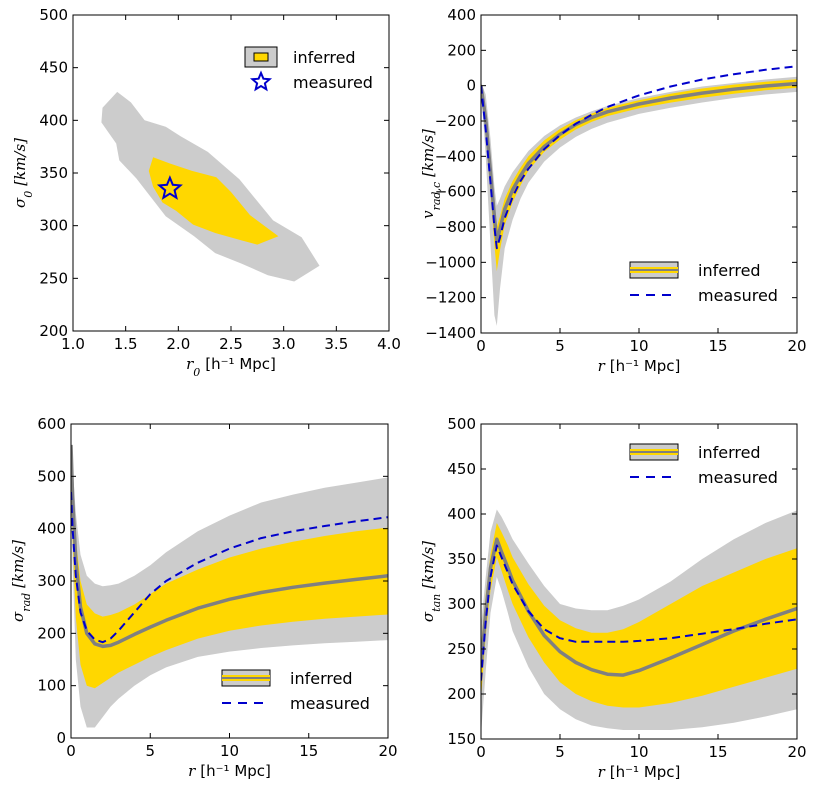 The height and width of the screenshot is (795, 816). I want to click on x-axis-label-subscript: 0, so click(196, 372).